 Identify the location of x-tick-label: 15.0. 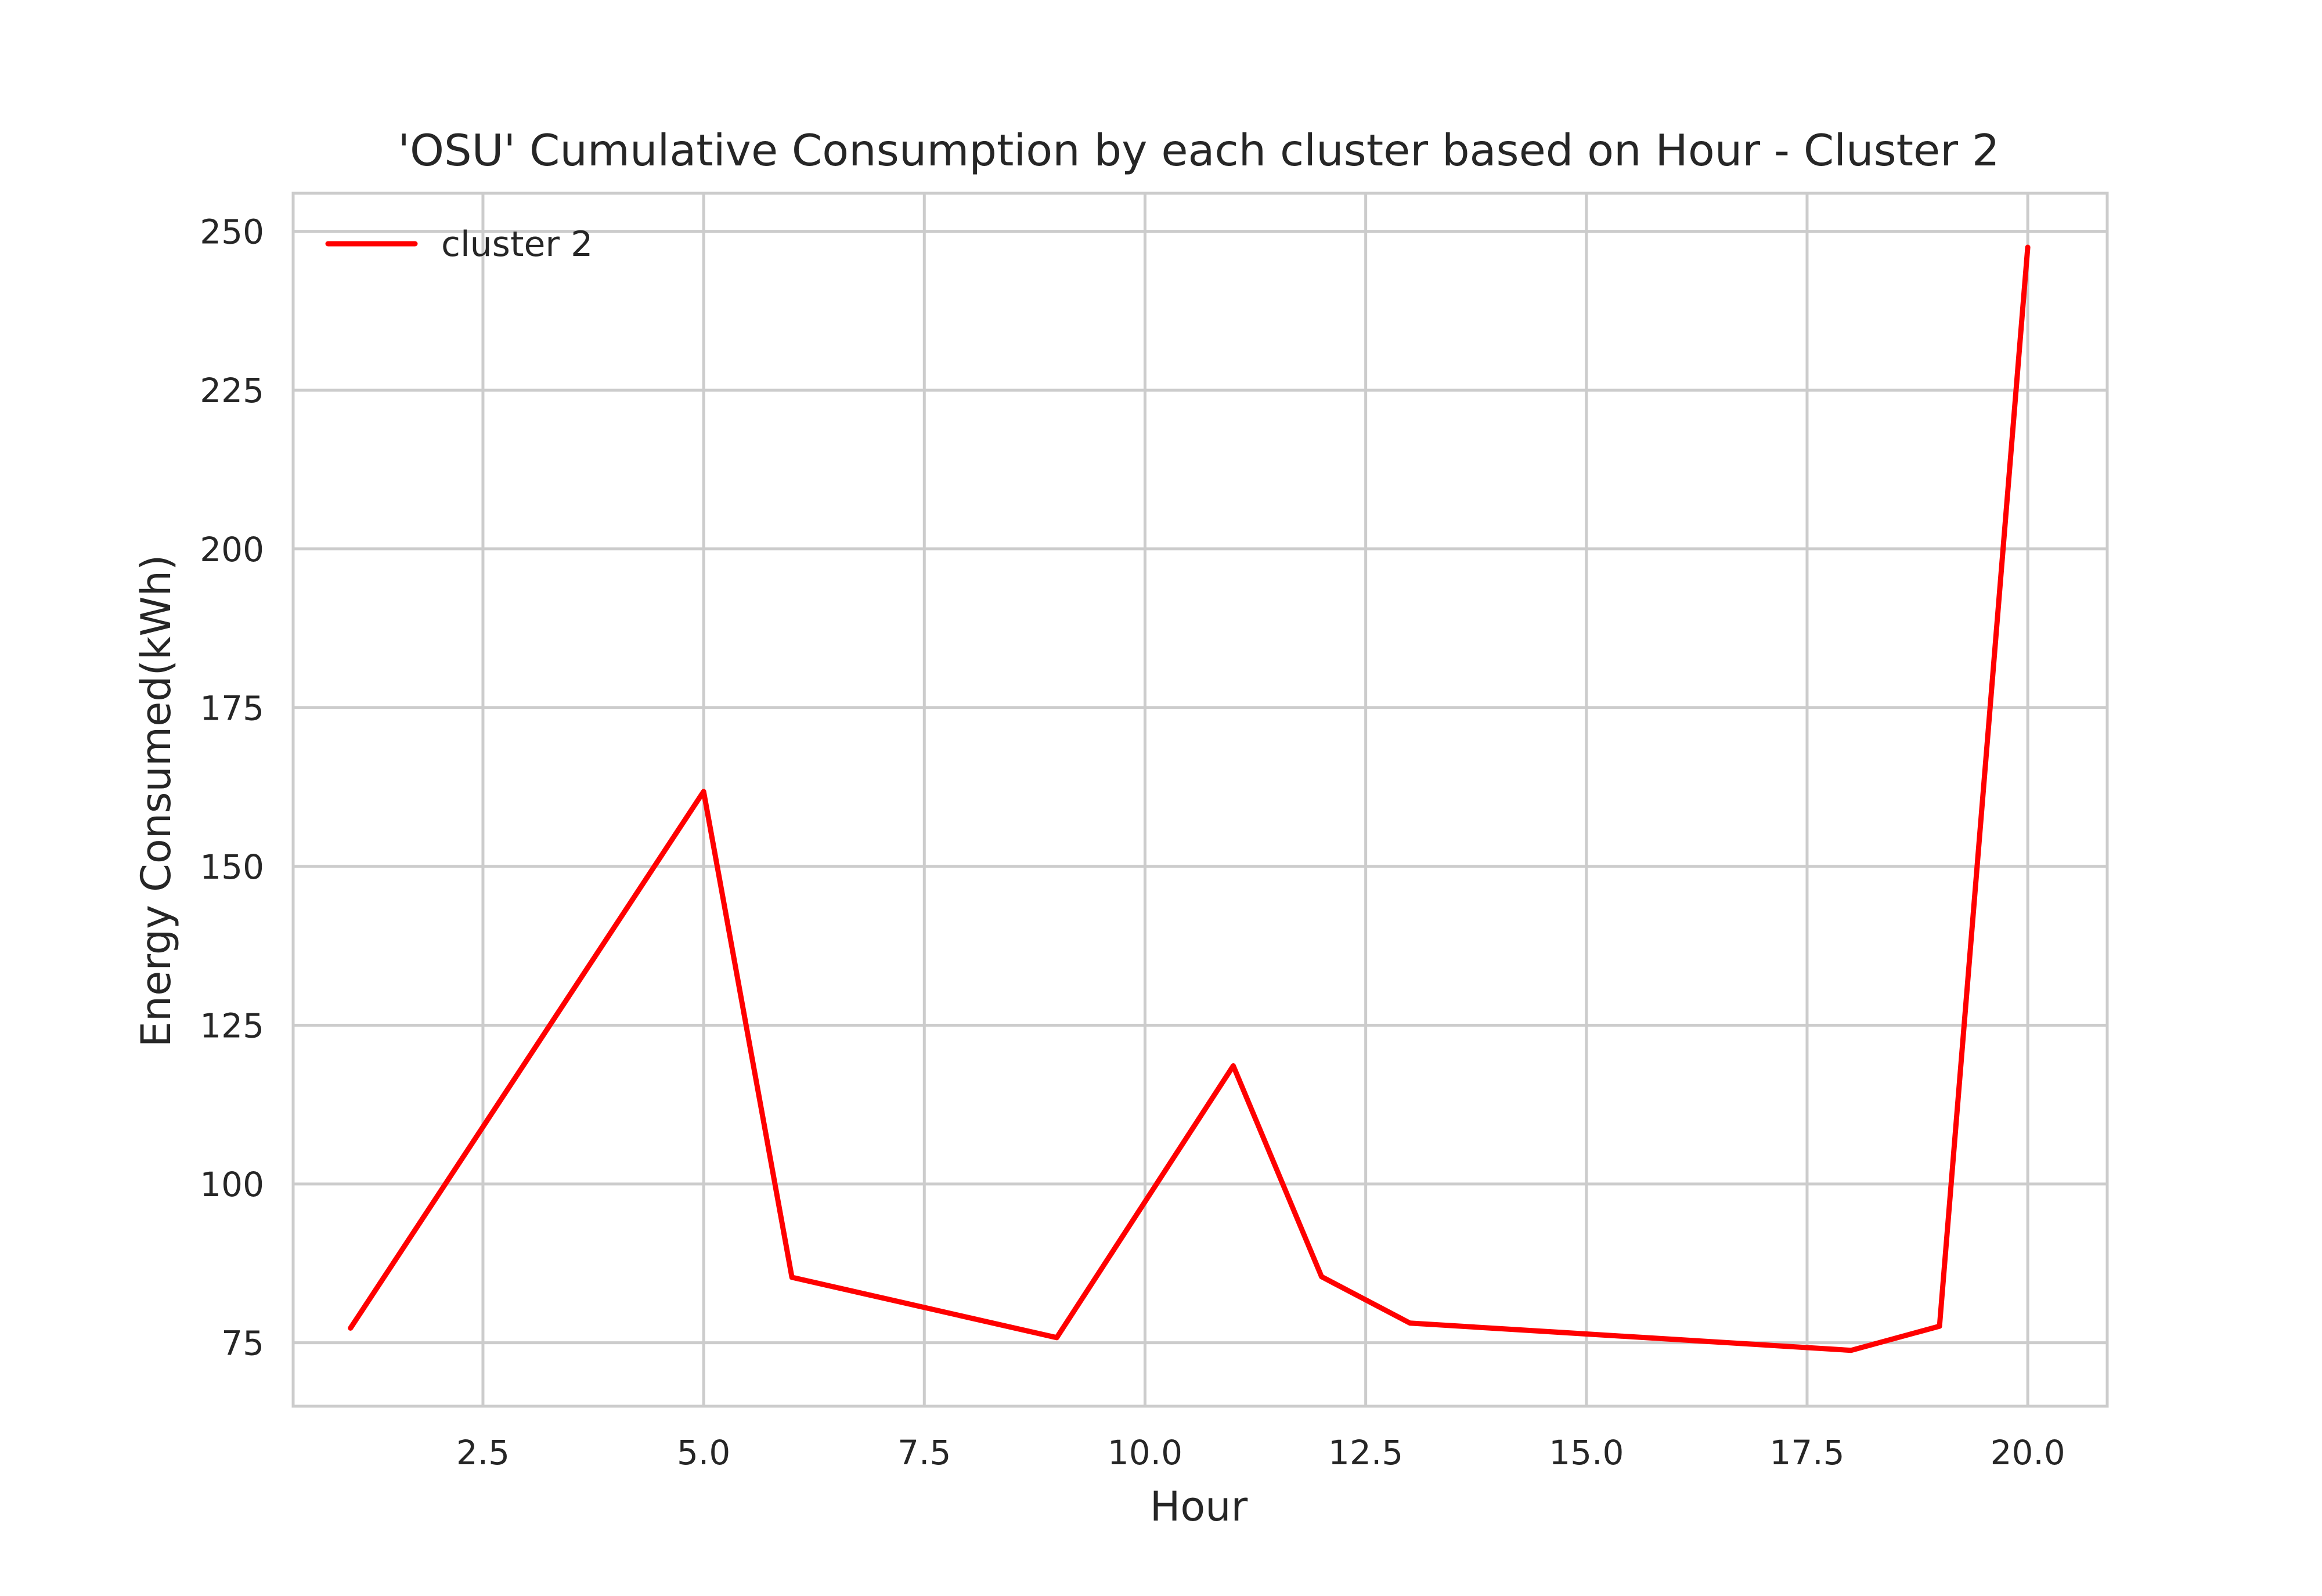
(1586, 1453).